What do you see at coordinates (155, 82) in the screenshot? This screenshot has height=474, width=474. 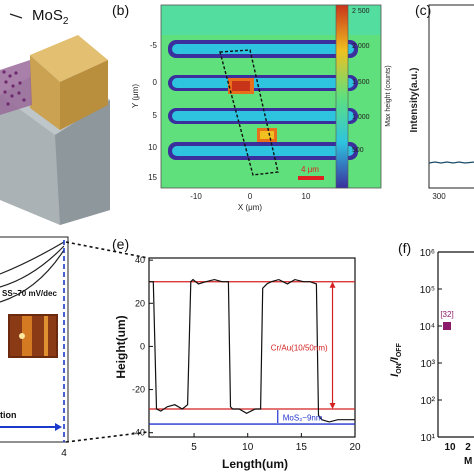 I see `b-ytick: 0` at bounding box center [155, 82].